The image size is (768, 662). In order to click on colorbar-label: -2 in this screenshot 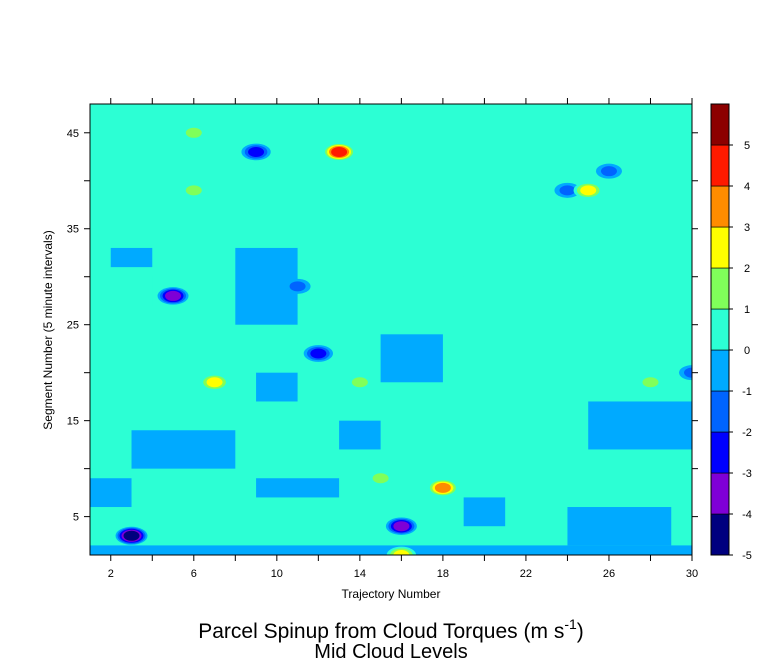, I will do `click(747, 433)`.